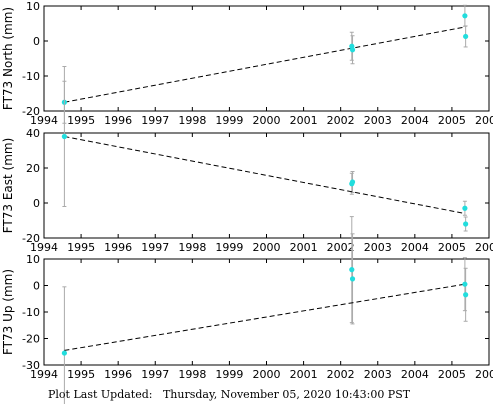 The width and height of the screenshot is (493, 404). I want to click on y-axis-label: FT73 North (mm), so click(8, 58).